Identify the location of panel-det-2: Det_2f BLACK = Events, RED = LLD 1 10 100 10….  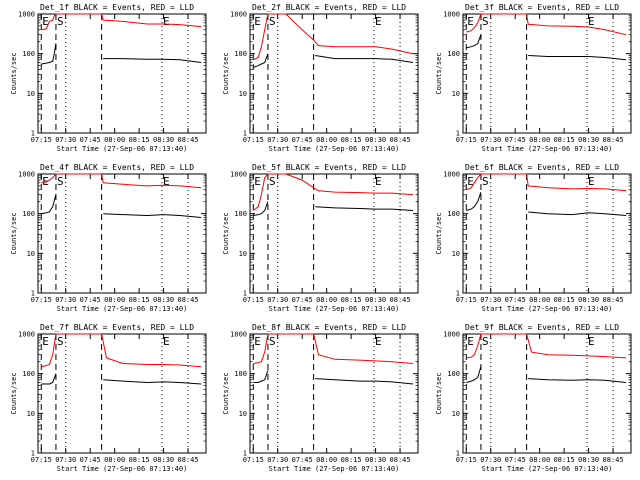
(320, 78).